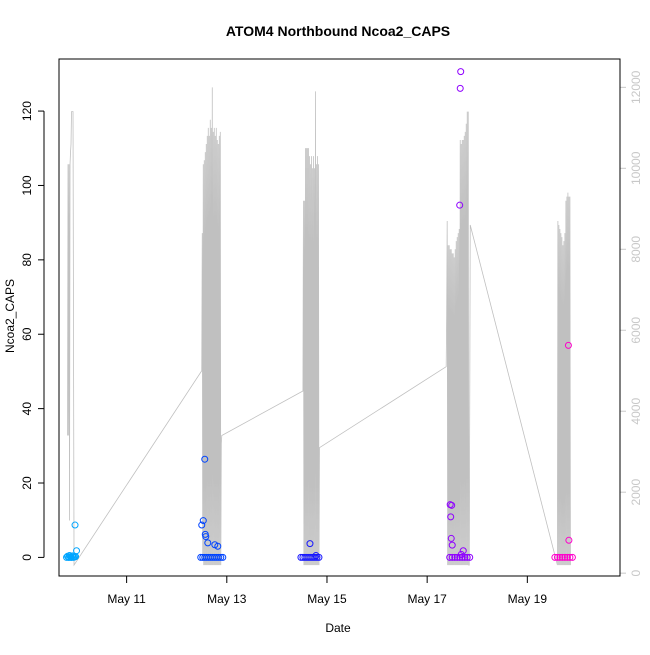 The height and width of the screenshot is (655, 650). What do you see at coordinates (27, 557) in the screenshot?
I see `y-tick-label-0: 0` at bounding box center [27, 557].